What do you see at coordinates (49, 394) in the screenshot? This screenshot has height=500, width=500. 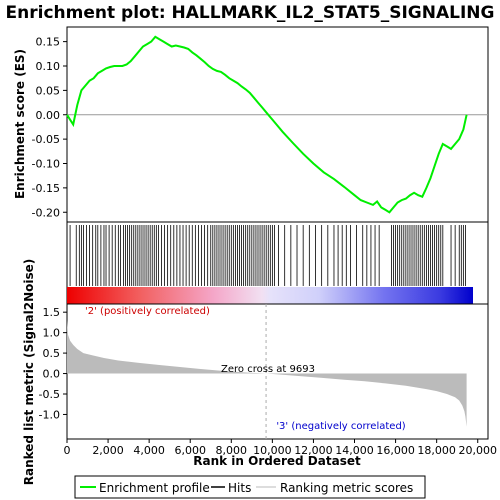 I see `metric-ytick-label: -0.5` at bounding box center [49, 394].